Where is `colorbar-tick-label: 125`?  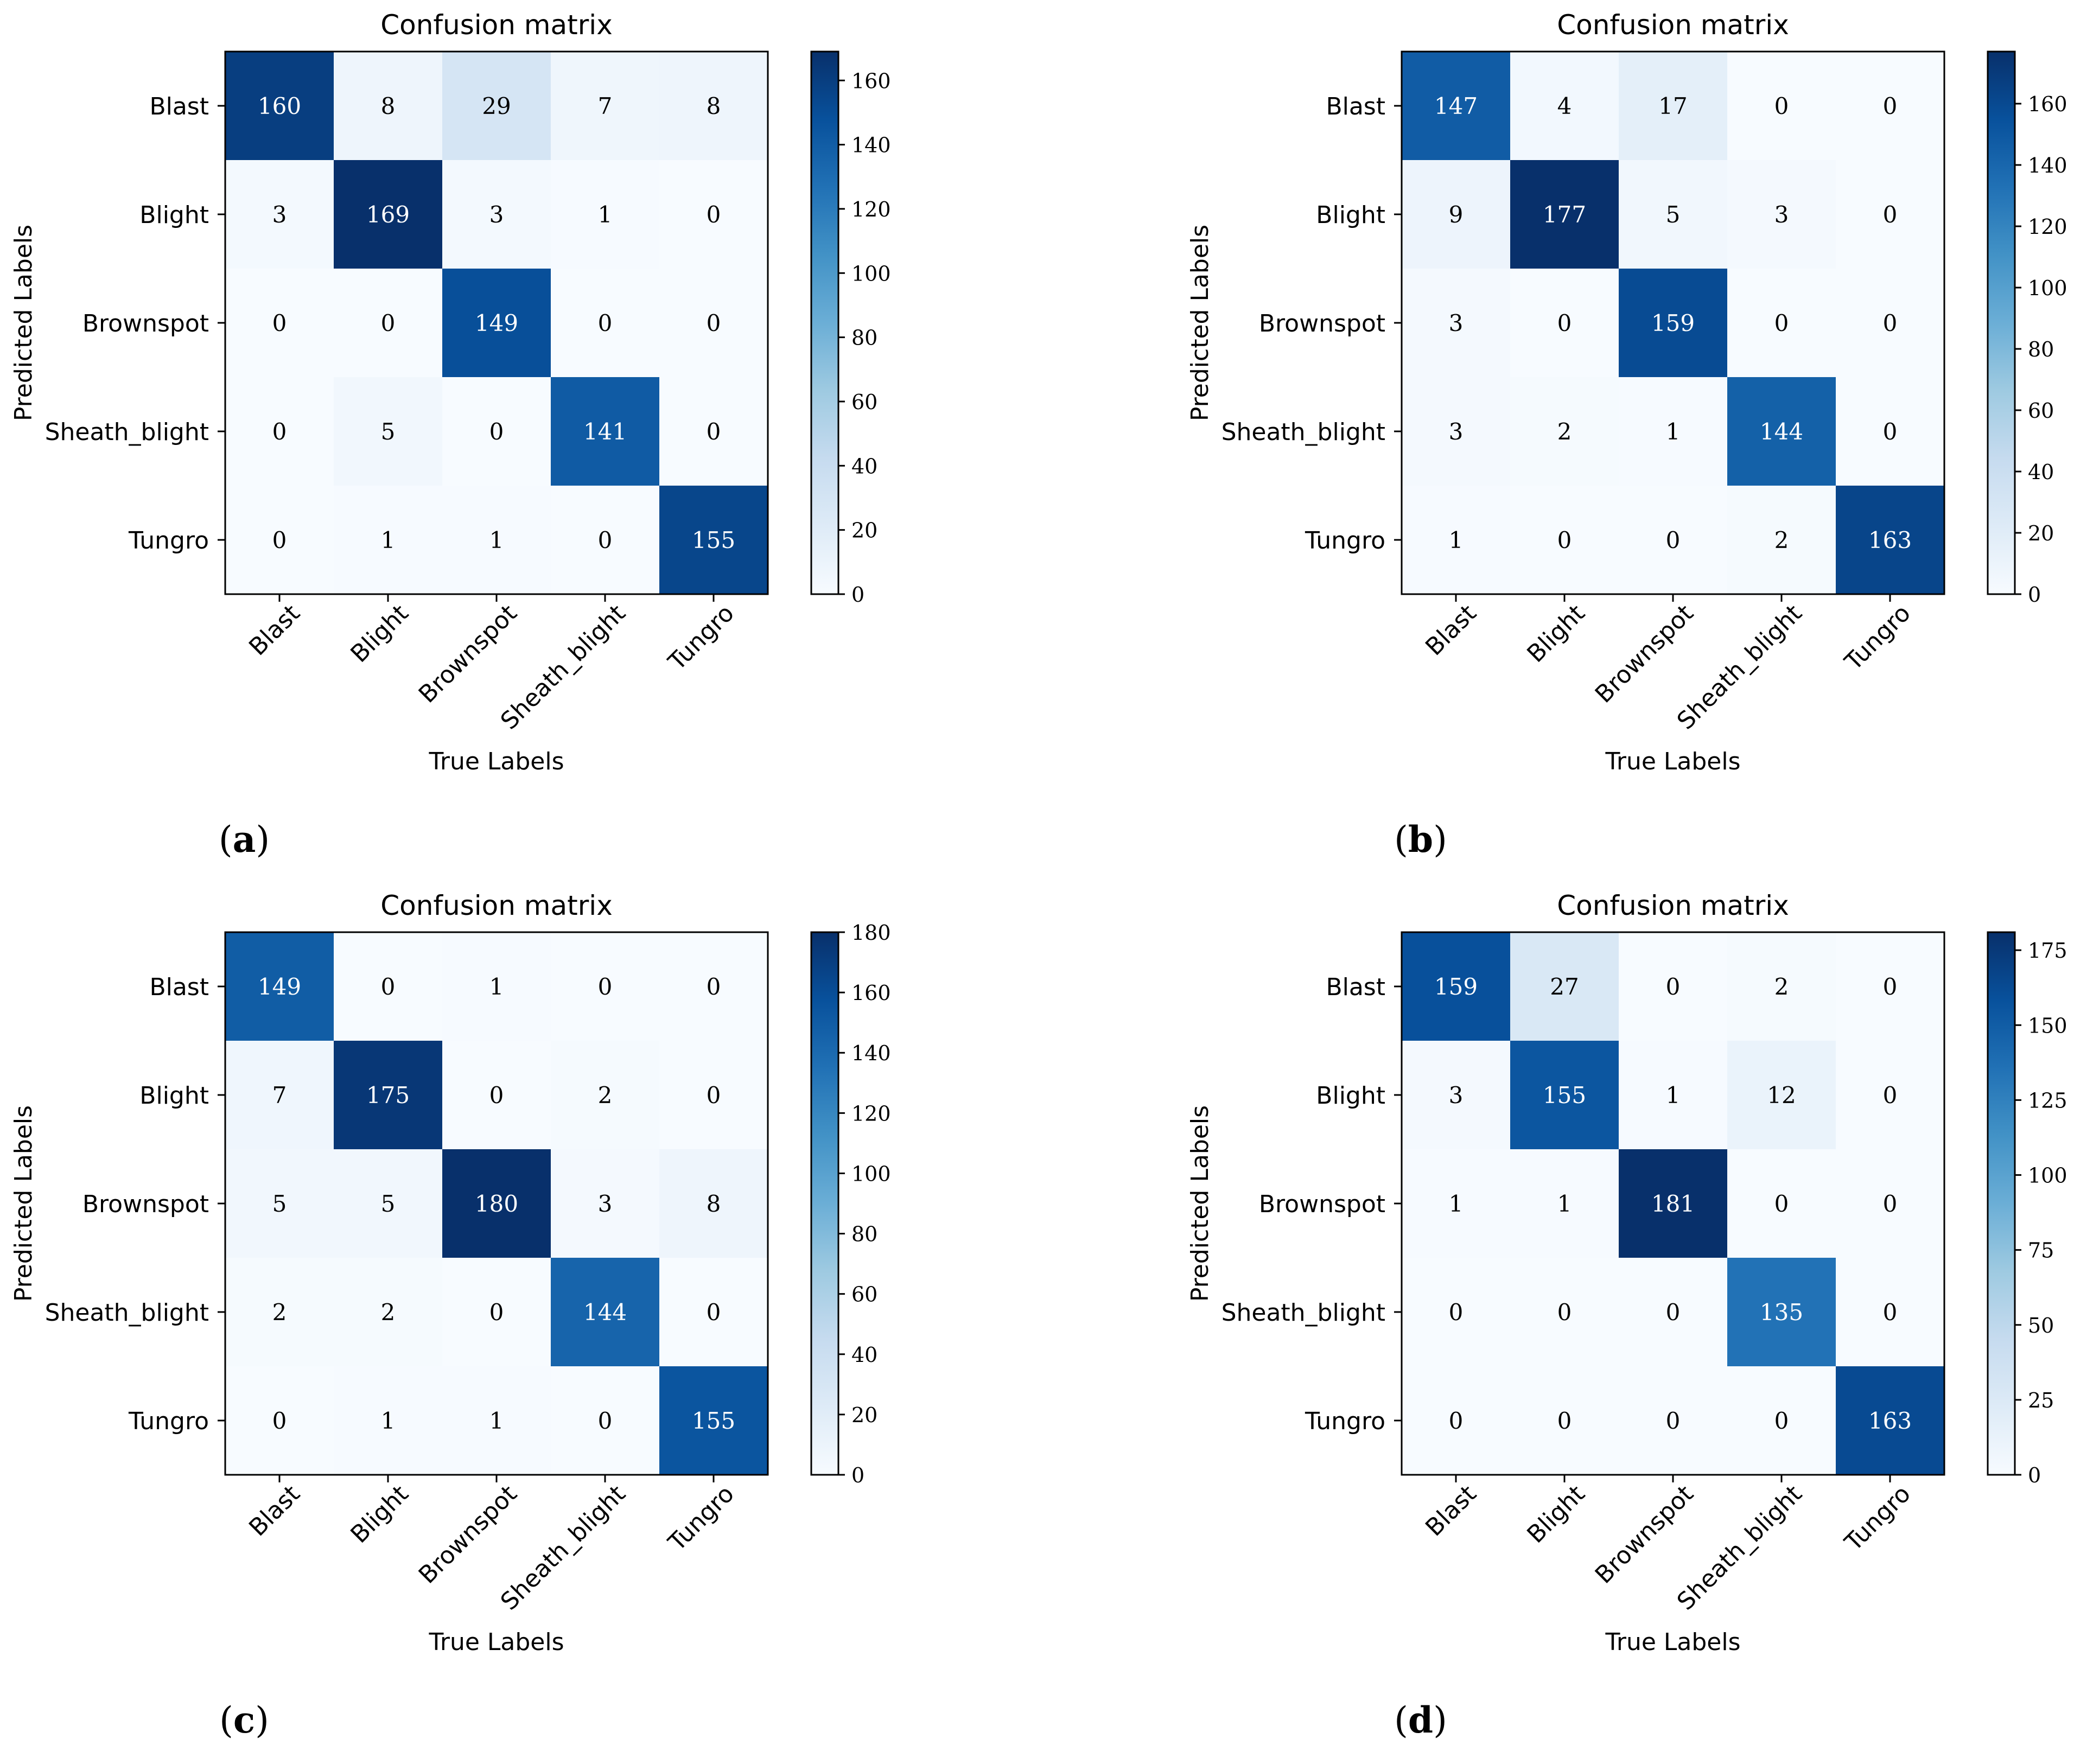 colorbar-tick-label: 125 is located at coordinates (2048, 1100).